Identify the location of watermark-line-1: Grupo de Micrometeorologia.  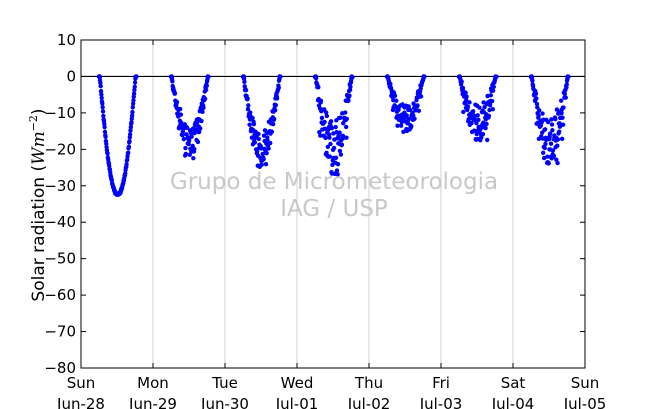
(334, 182).